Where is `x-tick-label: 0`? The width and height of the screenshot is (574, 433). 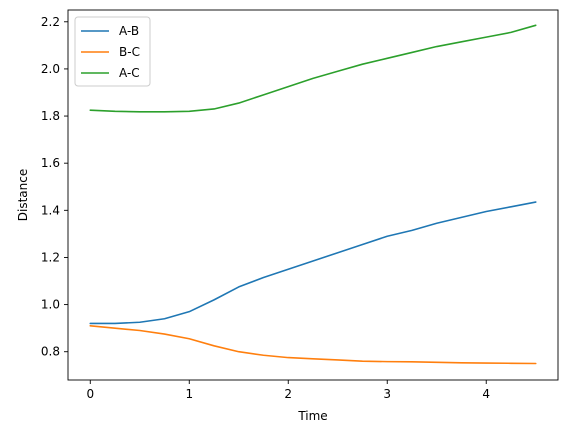
x-tick-label: 0 is located at coordinates (90, 394).